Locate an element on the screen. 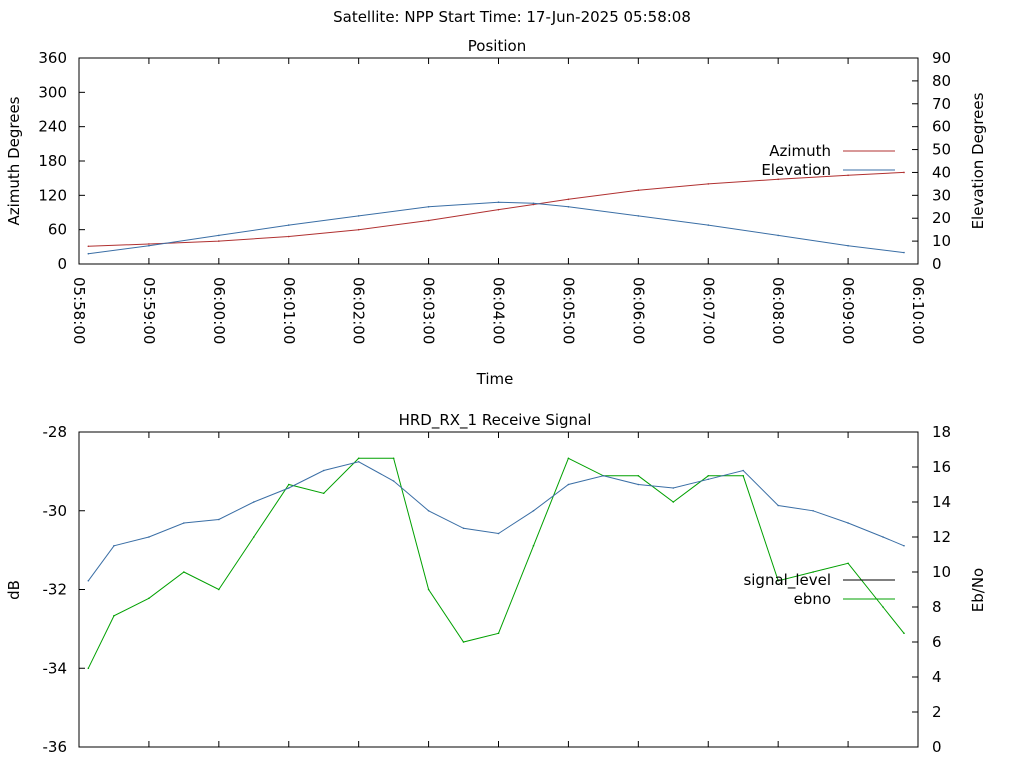 Image resolution: width=1024 pixels, height=772 pixels. x-tick-label: 06:03:00 is located at coordinates (429, 310).